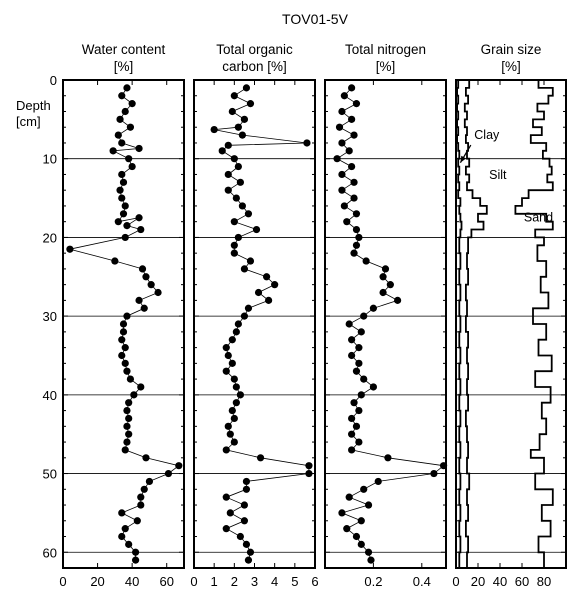 Image resolution: width=573 pixels, height=592 pixels. What do you see at coordinates (538, 218) in the screenshot?
I see `annotation-sand: Sand` at bounding box center [538, 218].